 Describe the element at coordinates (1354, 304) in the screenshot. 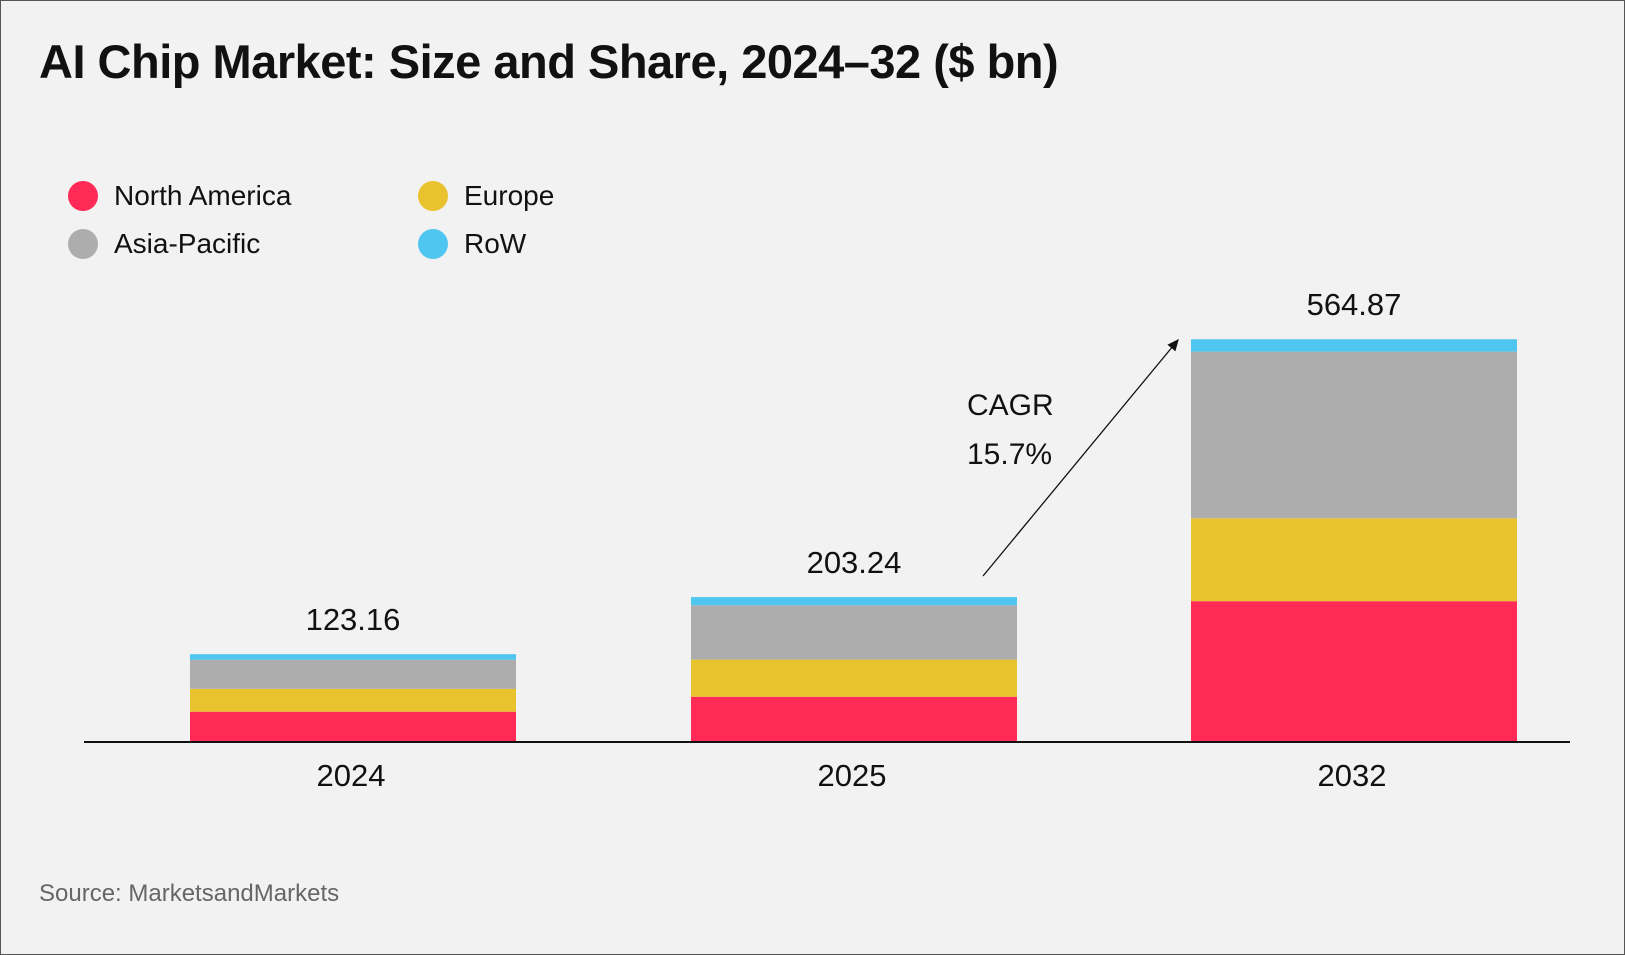

I see `total-label-2032: 564.87` at that location.